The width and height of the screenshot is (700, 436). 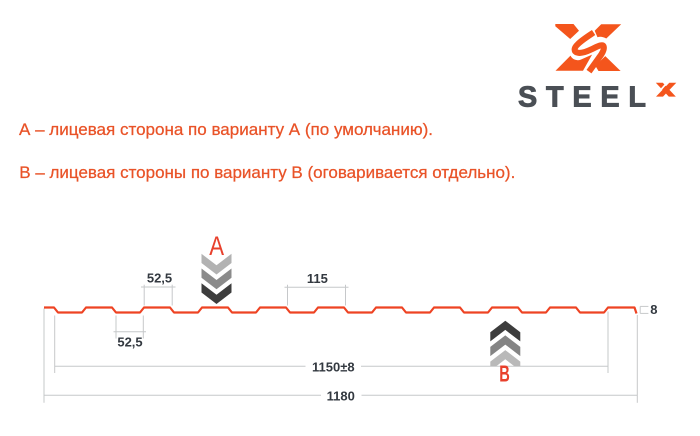 I want to click on svg-text: А, so click(x=216, y=246).